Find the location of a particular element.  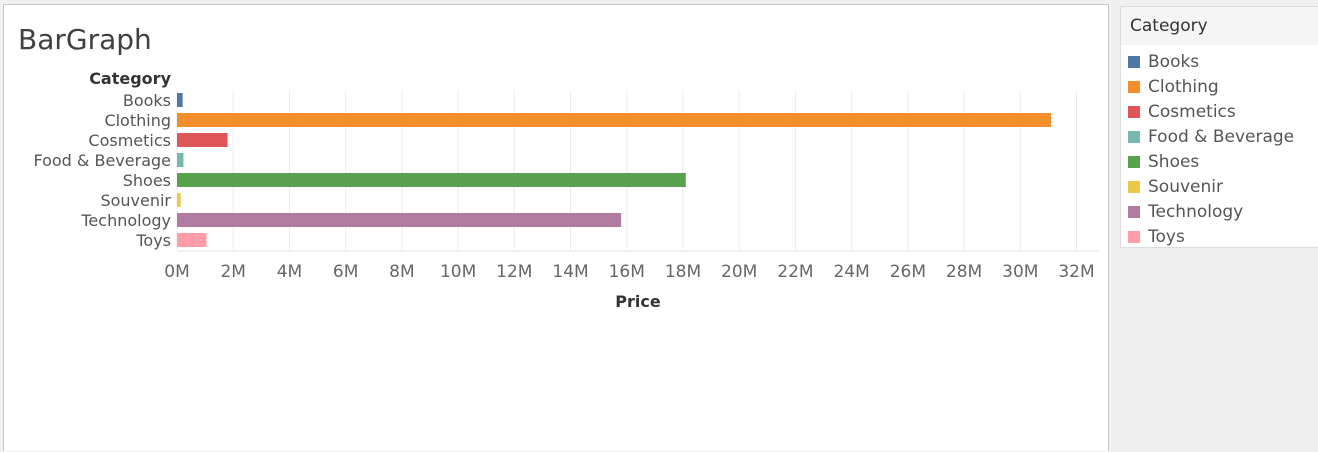

x-tick-label: 20M is located at coordinates (739, 272).